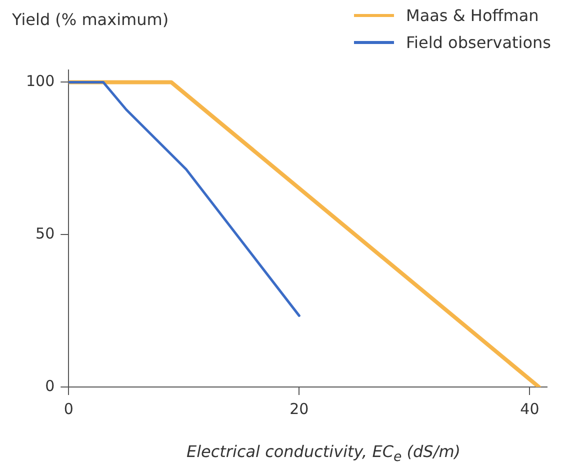  Describe the element at coordinates (472, 15) in the screenshot. I see `legend-label: Maas & Hoffman` at that location.